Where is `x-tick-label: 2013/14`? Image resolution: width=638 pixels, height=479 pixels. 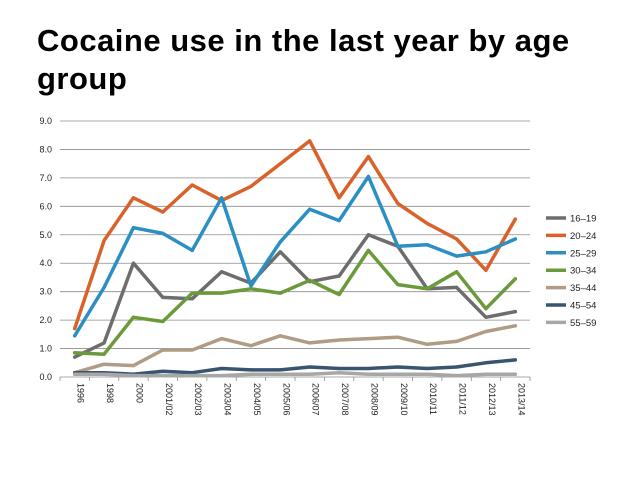 x-tick-label: 2013/14 is located at coordinates (521, 399).